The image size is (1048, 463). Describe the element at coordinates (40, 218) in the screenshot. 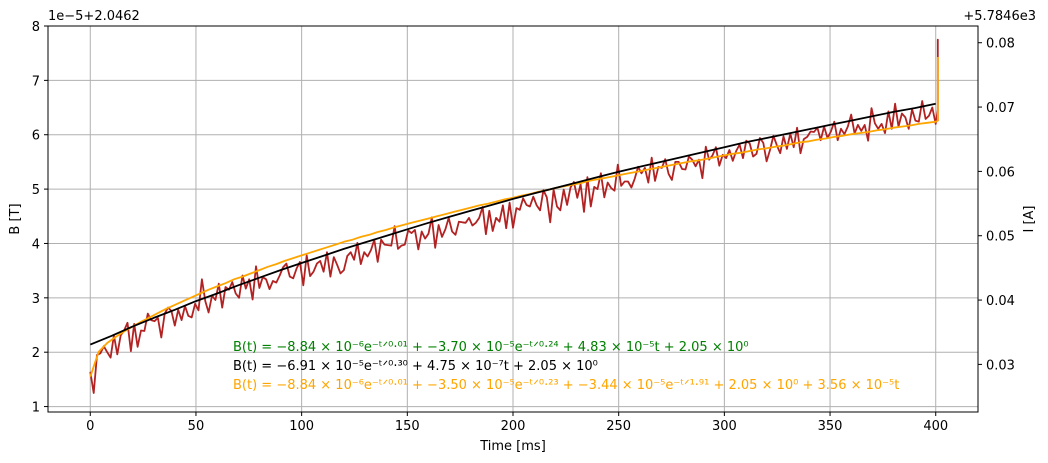

I see `left-y-axis-ticks: 1 2 3 4 5 6 7 8` at that location.